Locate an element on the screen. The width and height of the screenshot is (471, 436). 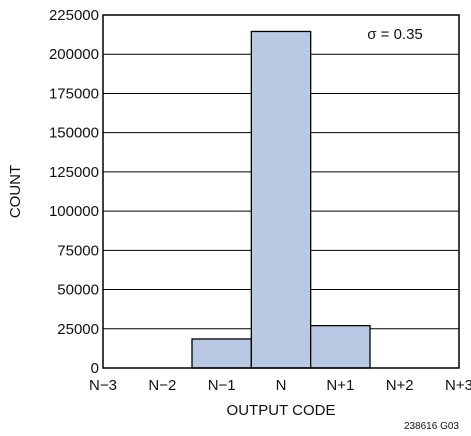
y-tick-label: 100000 is located at coordinates (74, 211).